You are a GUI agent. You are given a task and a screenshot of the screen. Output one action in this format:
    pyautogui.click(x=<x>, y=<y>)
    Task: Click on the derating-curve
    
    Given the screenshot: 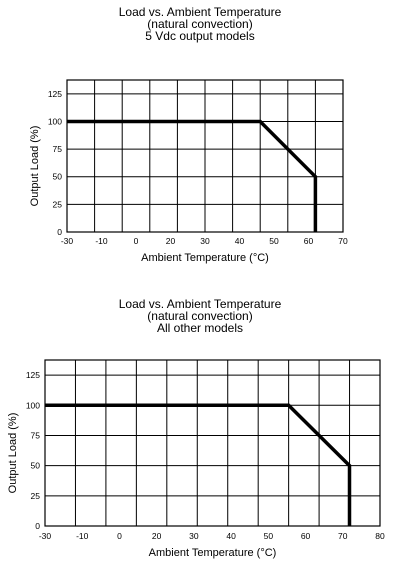 What is the action you would take?
    pyautogui.click(x=192, y=175)
    